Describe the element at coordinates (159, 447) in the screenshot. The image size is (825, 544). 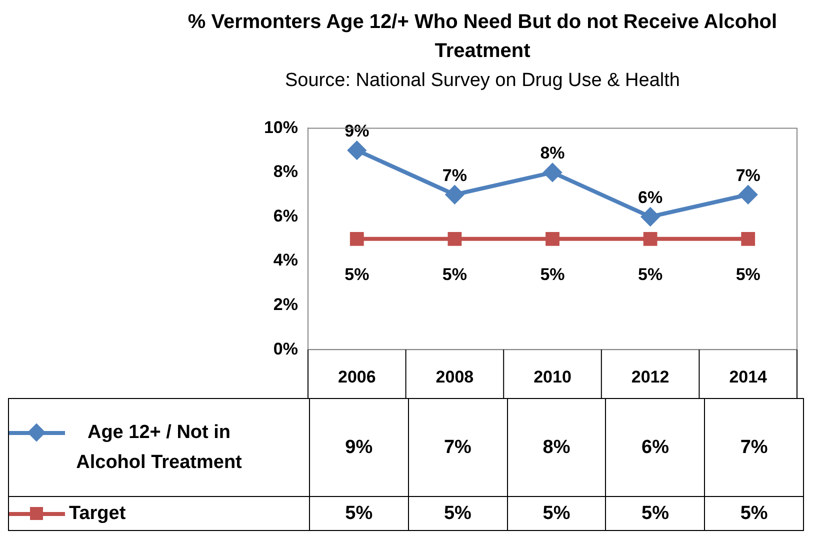
I see `legend-label: Age 12+ / Not in Alcohol Treatment` at that location.